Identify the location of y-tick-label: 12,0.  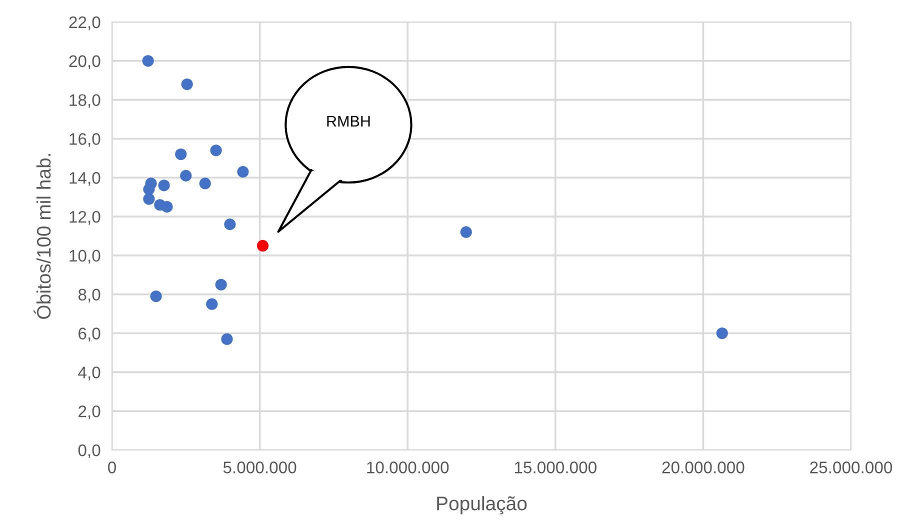
(85, 217).